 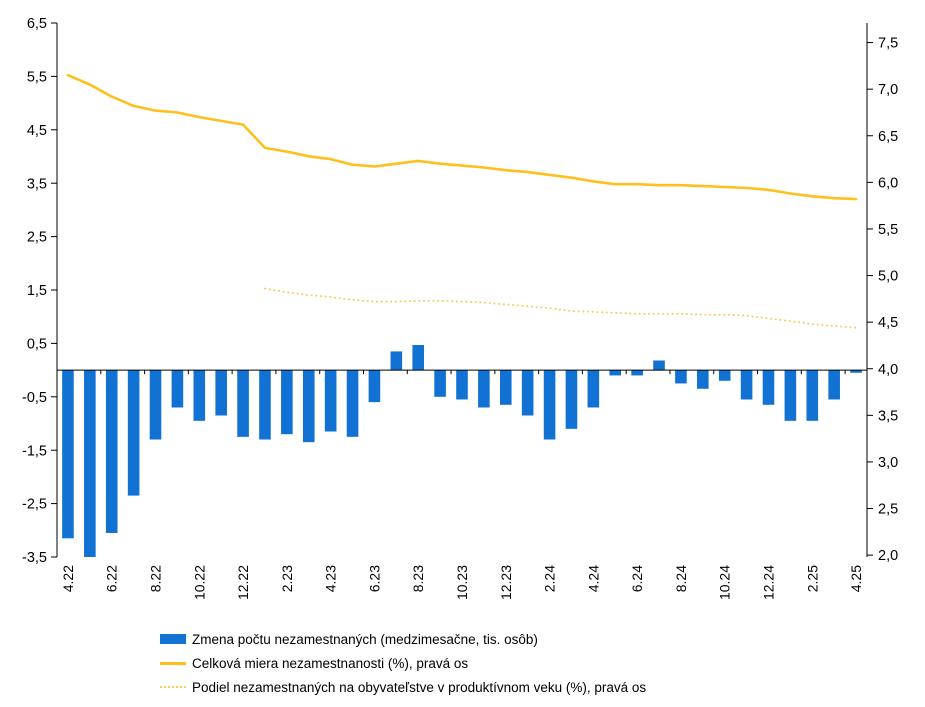 What do you see at coordinates (374, 578) in the screenshot?
I see `x-axis-label: 6.23` at bounding box center [374, 578].